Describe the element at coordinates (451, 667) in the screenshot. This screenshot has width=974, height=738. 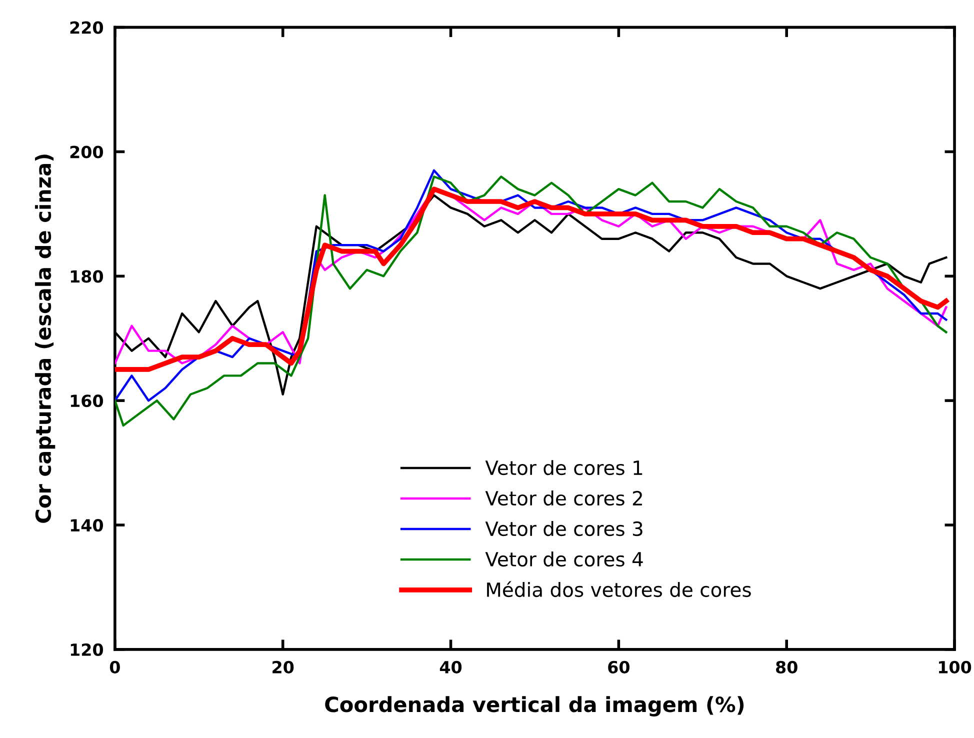
I see `x-tick-label: 40` at that location.